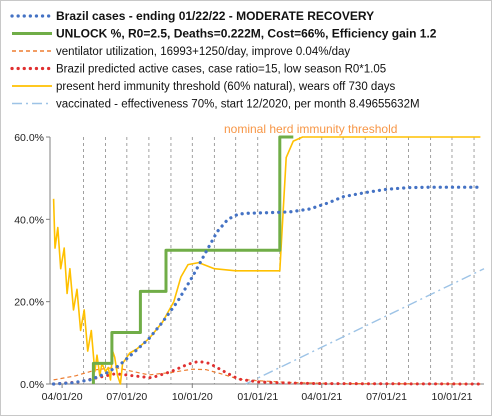 Image resolution: width=492 pixels, height=416 pixels. I want to click on series-line-predicted, so click(267, 372).